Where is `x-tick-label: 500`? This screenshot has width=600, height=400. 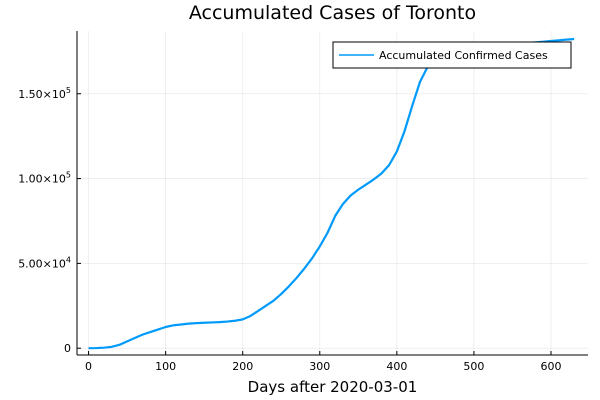 x-tick-label: 500 is located at coordinates (473, 366).